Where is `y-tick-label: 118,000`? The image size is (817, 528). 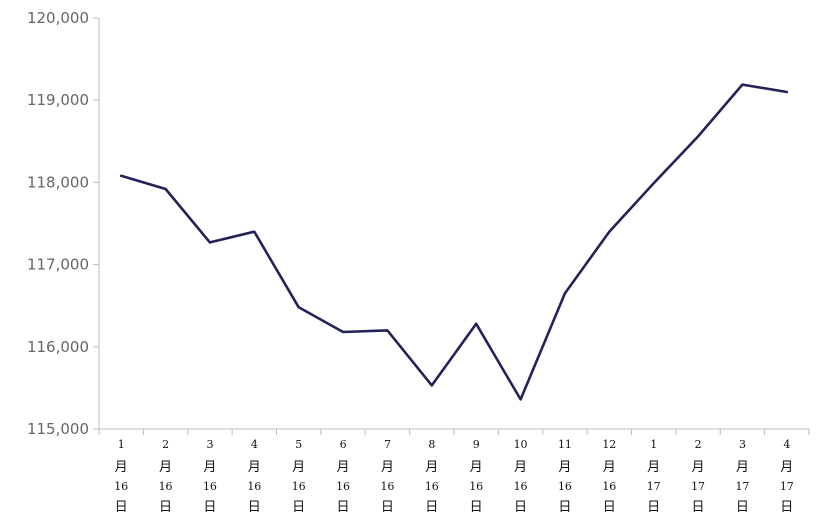 y-tick-label: 118,000 is located at coordinates (58, 182).